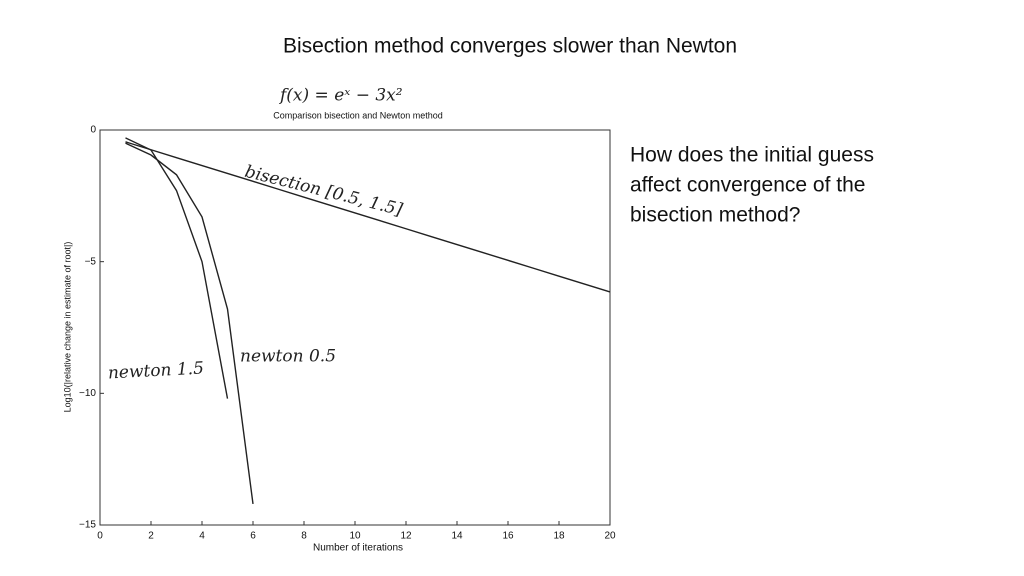 Image resolution: width=1024 pixels, height=576 pixels. I want to click on question-line: bisection method?, so click(715, 215).